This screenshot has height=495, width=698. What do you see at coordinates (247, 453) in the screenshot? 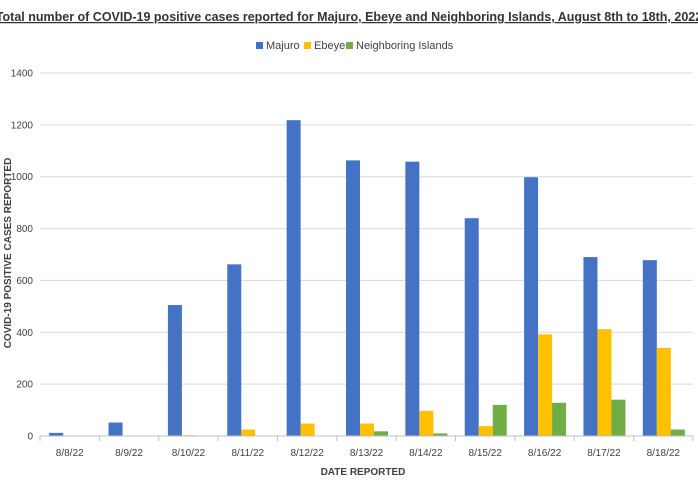
I see `x-tick-label: 8/11/22` at bounding box center [247, 453].